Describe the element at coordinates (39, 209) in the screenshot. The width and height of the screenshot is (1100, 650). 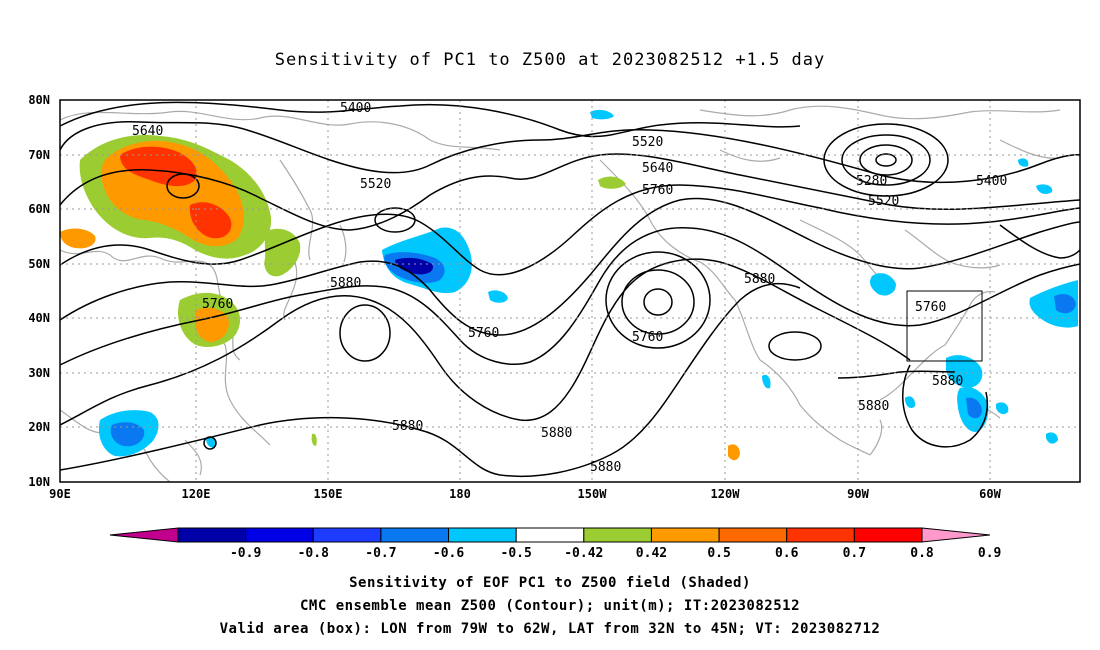
I see `lat-label-60n: 60N` at that location.